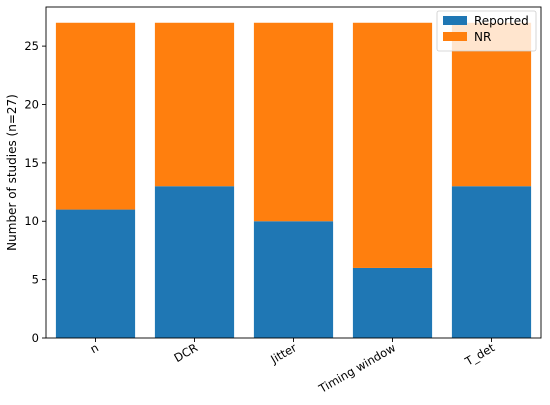 This screenshot has height=405, width=550. I want to click on legend-swatch-reported, so click(455, 20).